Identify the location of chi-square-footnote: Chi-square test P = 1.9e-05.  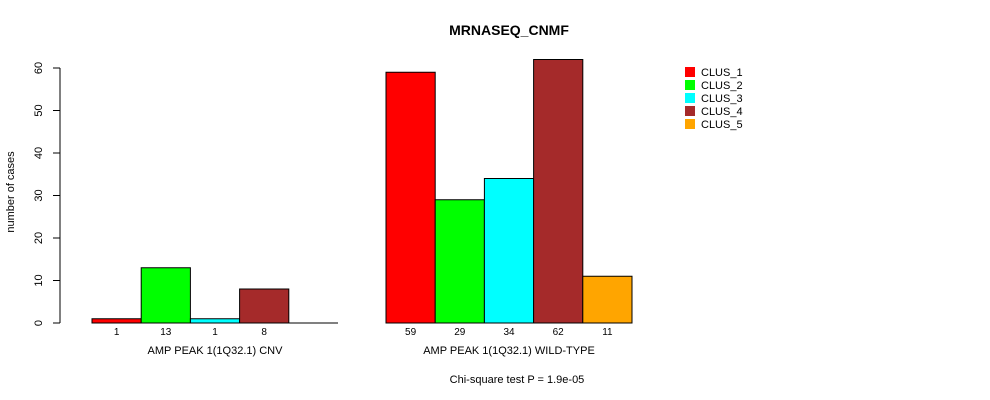
(517, 380).